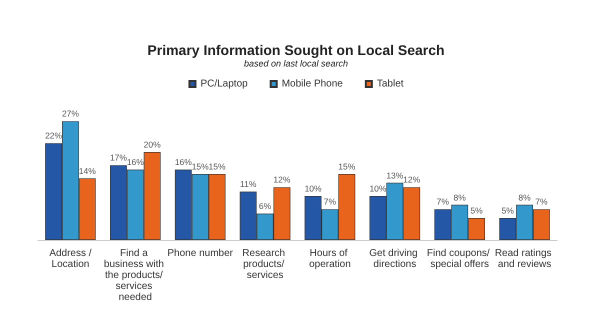  What do you see at coordinates (54, 135) in the screenshot?
I see `data-label: 22%` at bounding box center [54, 135].